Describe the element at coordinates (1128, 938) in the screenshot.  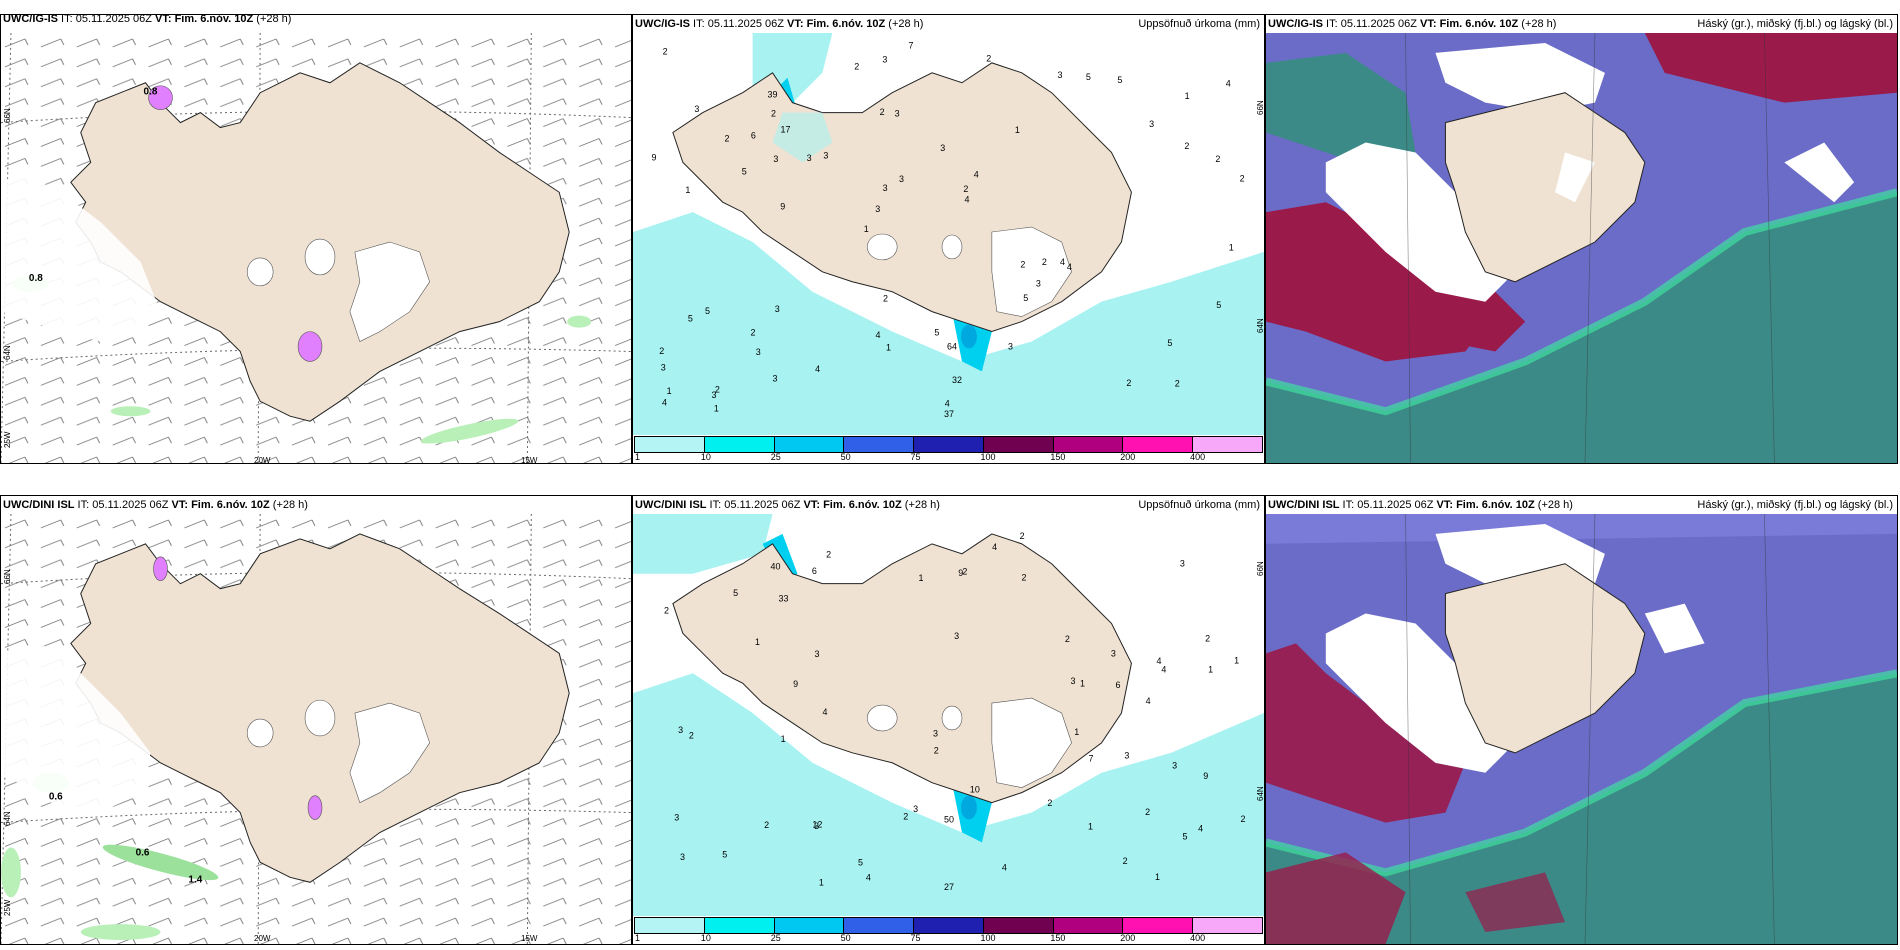
I see `colorbar-label: 200` at that location.